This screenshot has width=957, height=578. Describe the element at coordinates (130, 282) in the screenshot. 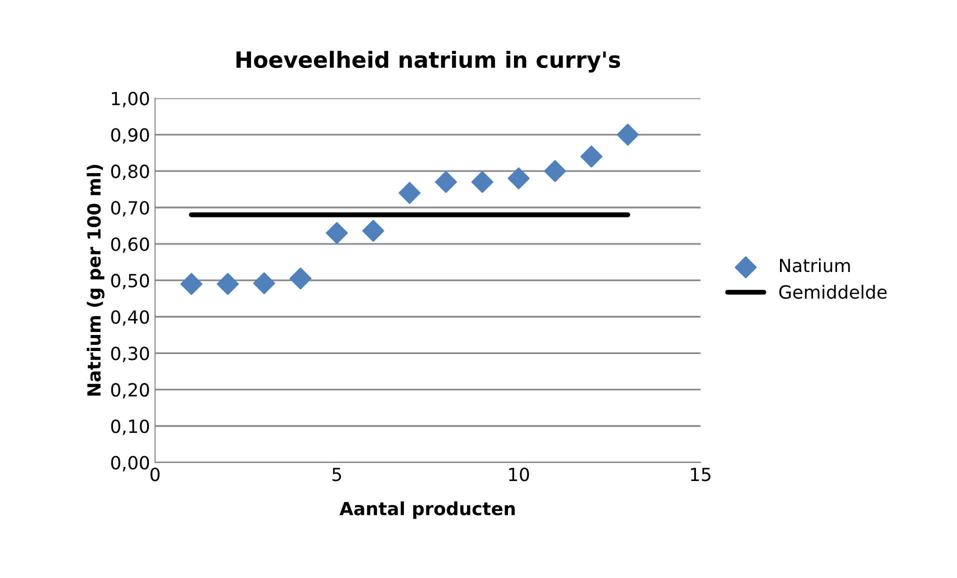

I see `y-tick-label: 0,50` at that location.